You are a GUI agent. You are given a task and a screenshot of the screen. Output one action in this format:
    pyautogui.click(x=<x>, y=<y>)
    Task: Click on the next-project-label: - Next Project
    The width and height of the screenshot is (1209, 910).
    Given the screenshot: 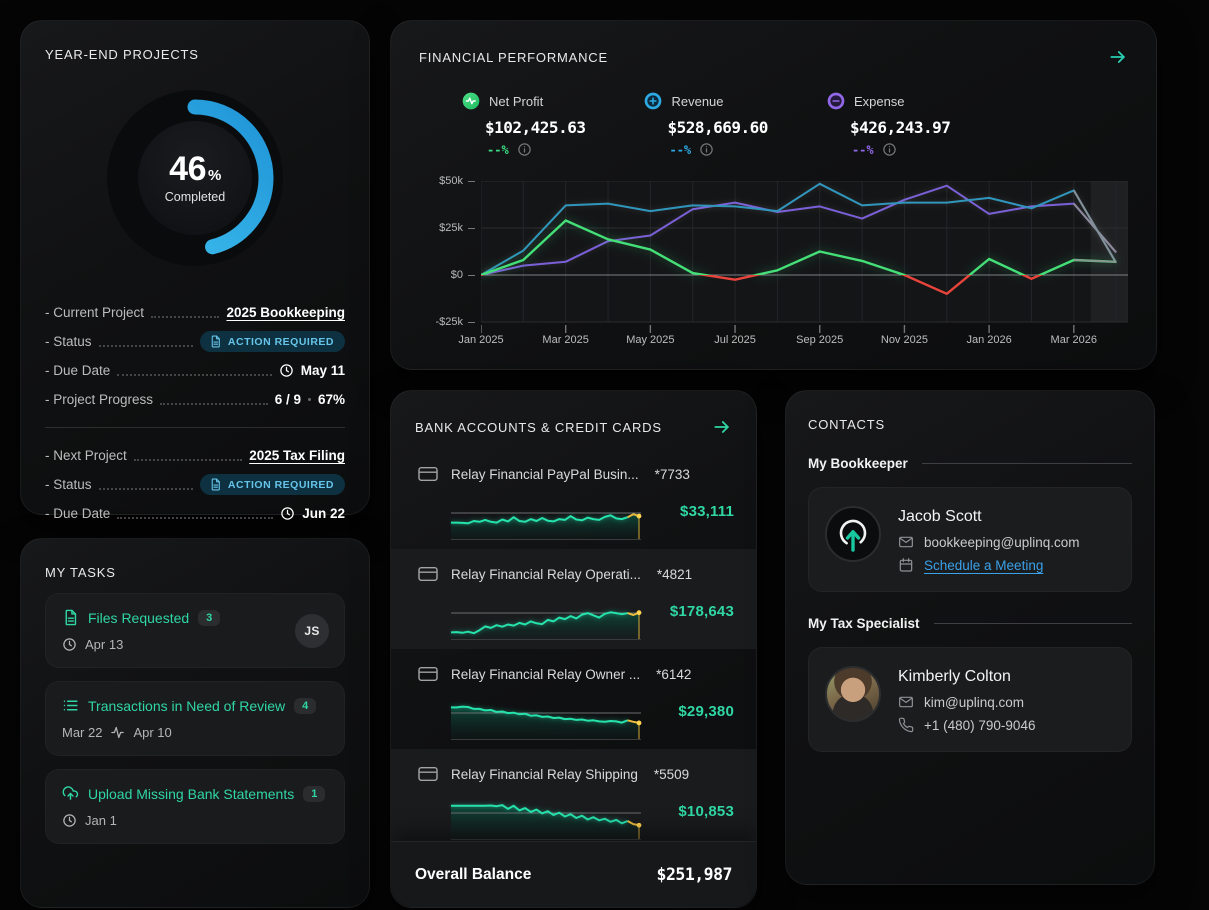 What is the action you would take?
    pyautogui.click(x=86, y=455)
    